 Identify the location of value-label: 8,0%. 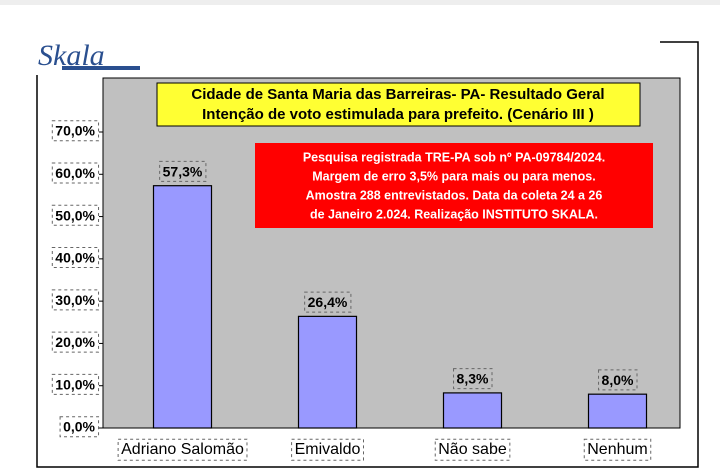
(618, 380).